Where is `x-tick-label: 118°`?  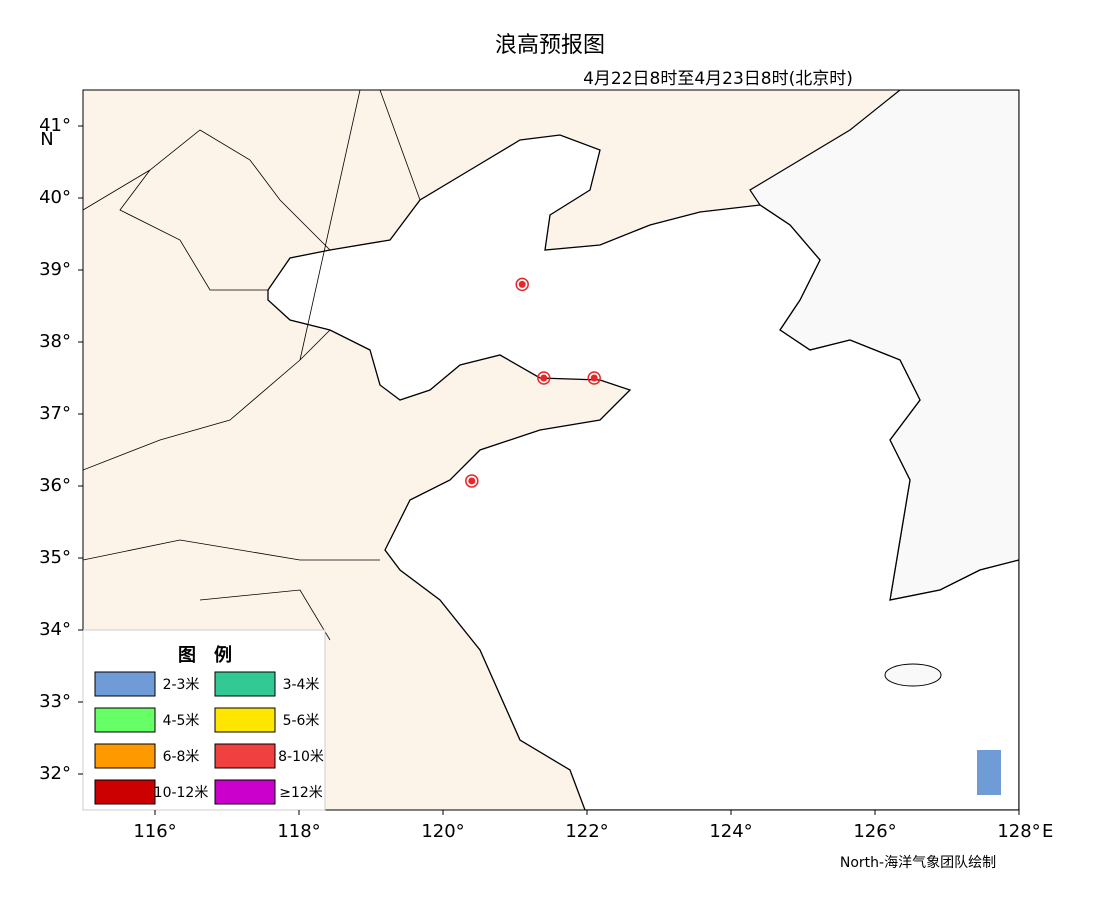
x-tick-label: 118° is located at coordinates (298, 831).